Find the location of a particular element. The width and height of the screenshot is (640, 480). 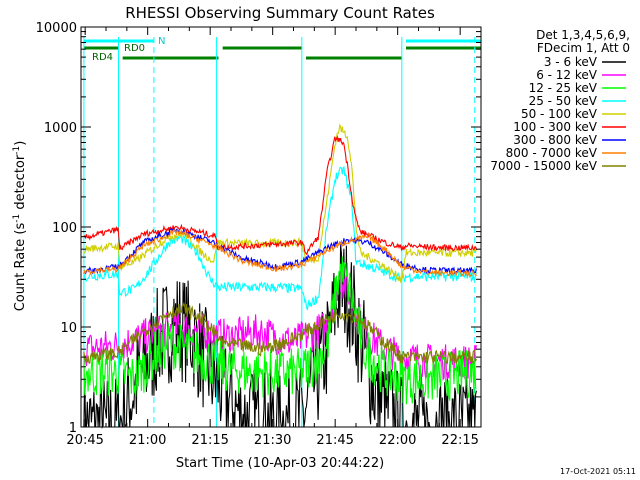

flag-label-rd0: RD0 is located at coordinates (134, 48).